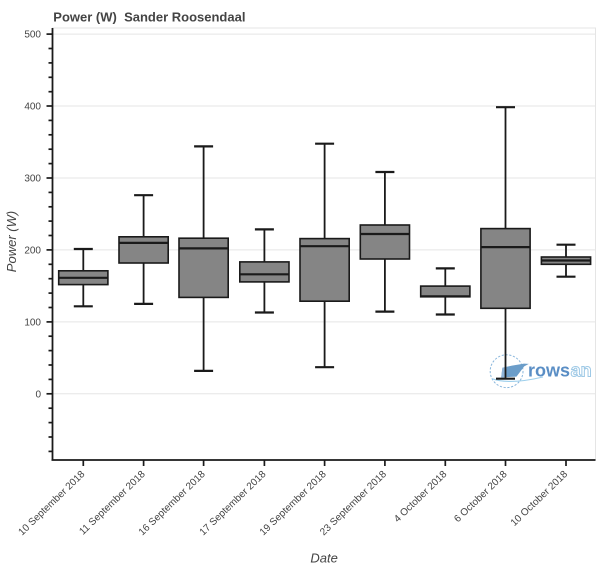 The height and width of the screenshot is (575, 600). What do you see at coordinates (323, 558) in the screenshot?
I see `svg-text: Date` at bounding box center [323, 558].